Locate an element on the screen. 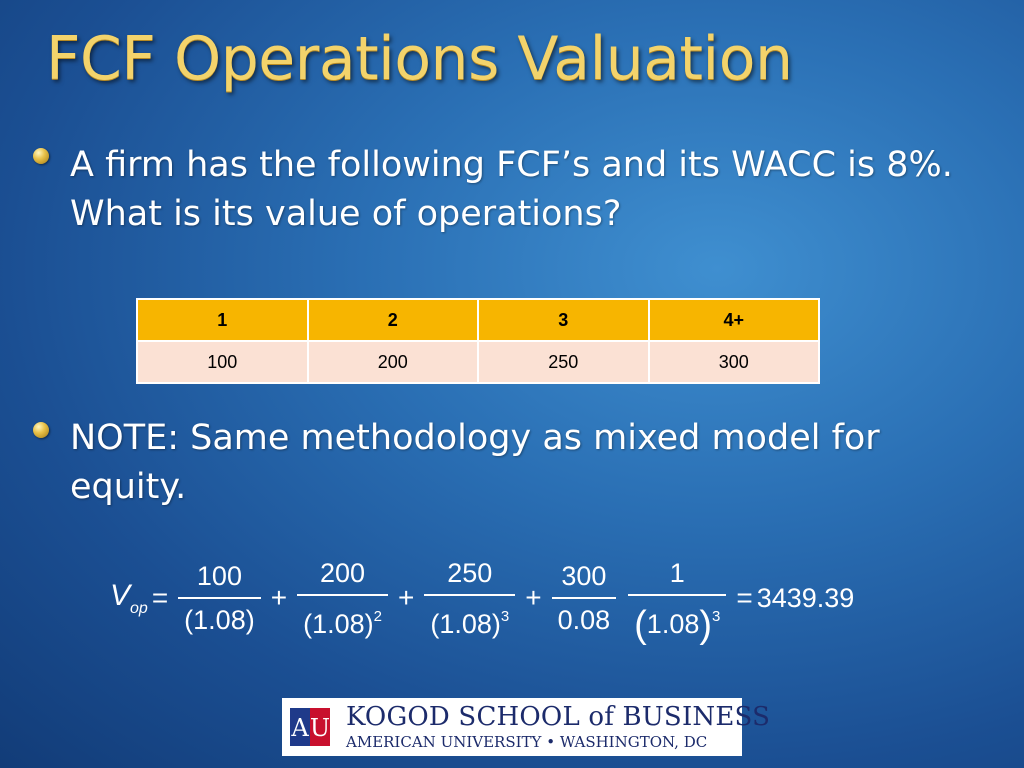 This screenshot has height=768, width=1024. equation-term-3: 250 (1.08)3 is located at coordinates (470, 598).